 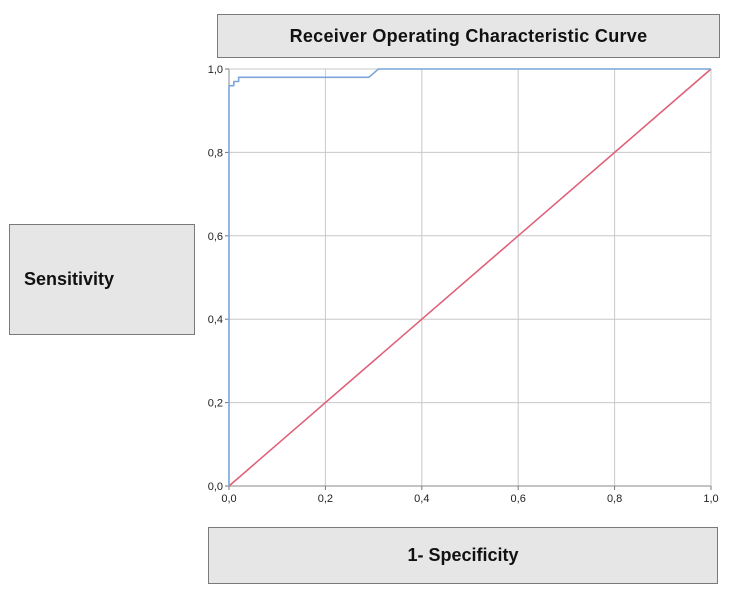 What do you see at coordinates (215, 320) in the screenshot?
I see `y-tick-label: 0,4` at bounding box center [215, 320].